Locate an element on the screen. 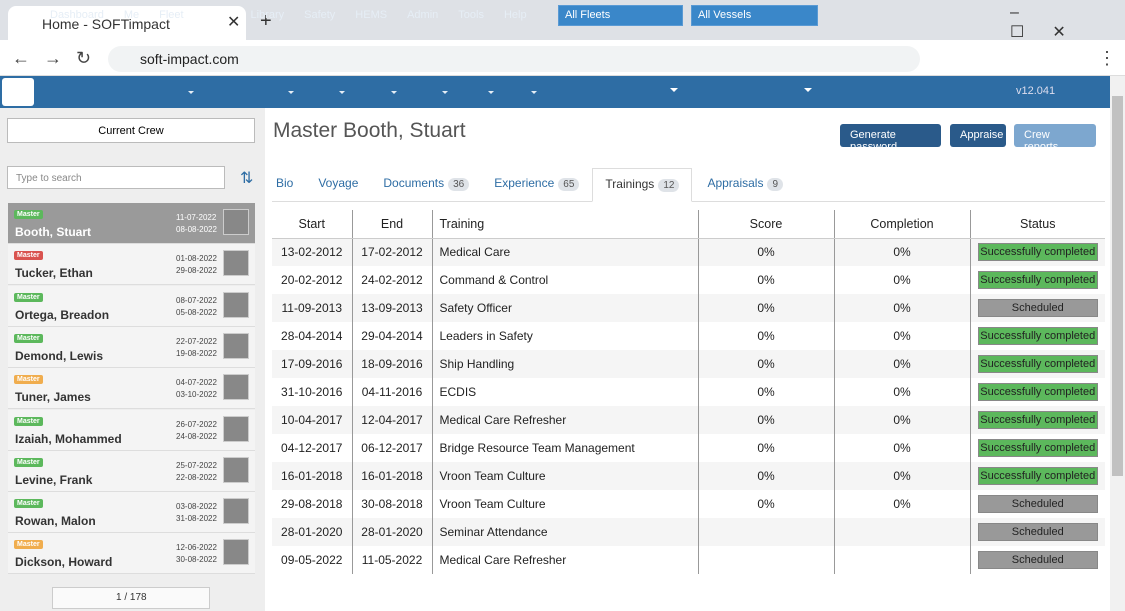 Image resolution: width=1125 pixels, height=611 pixels. nav-item: Me is located at coordinates (131, 15).